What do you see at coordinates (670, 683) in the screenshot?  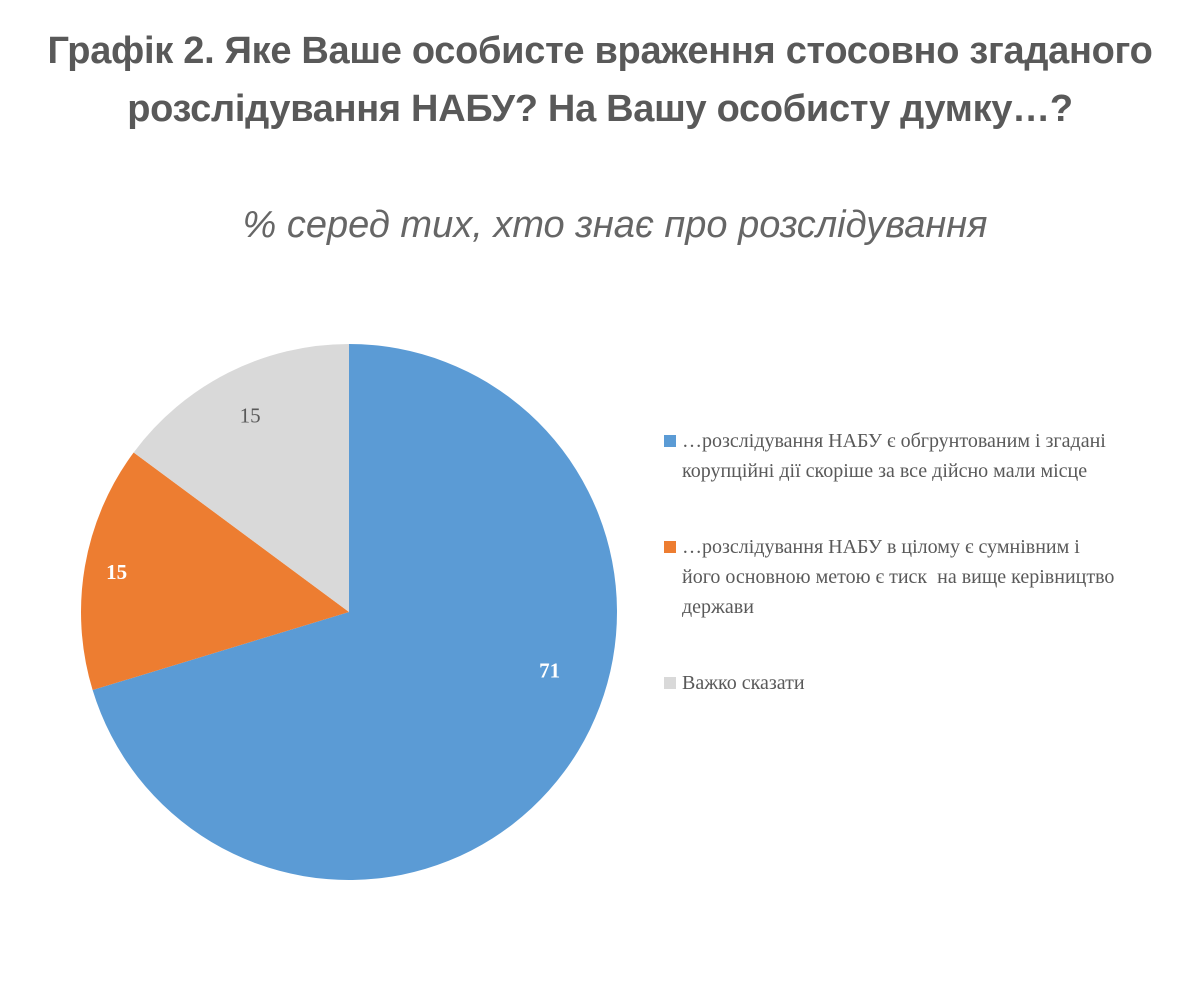 I see `legend-swatch-gray` at bounding box center [670, 683].